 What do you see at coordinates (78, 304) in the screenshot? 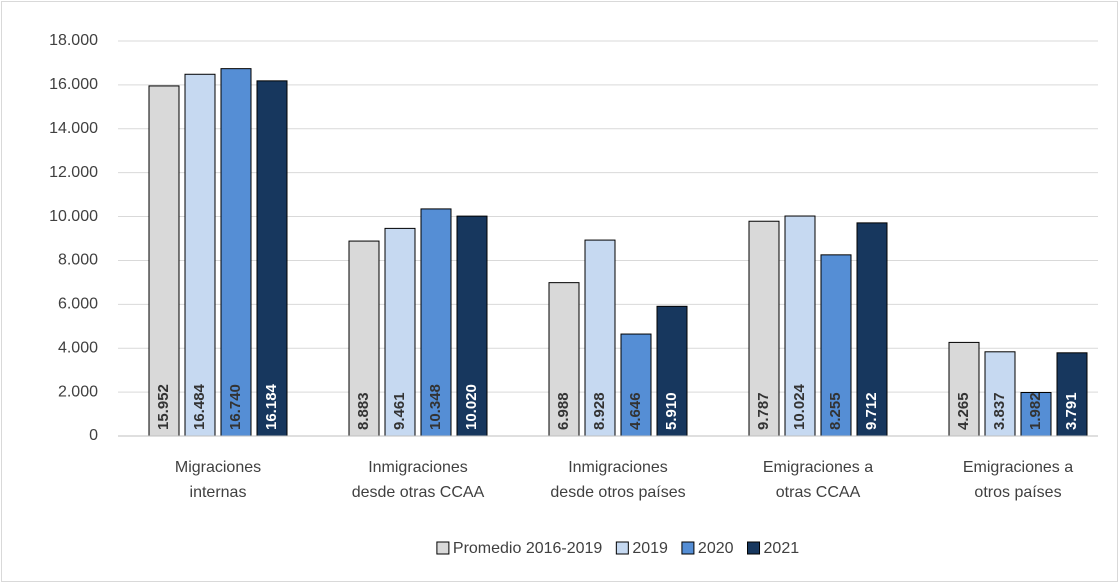
I see `y-tick-label: 6.000` at bounding box center [78, 304].